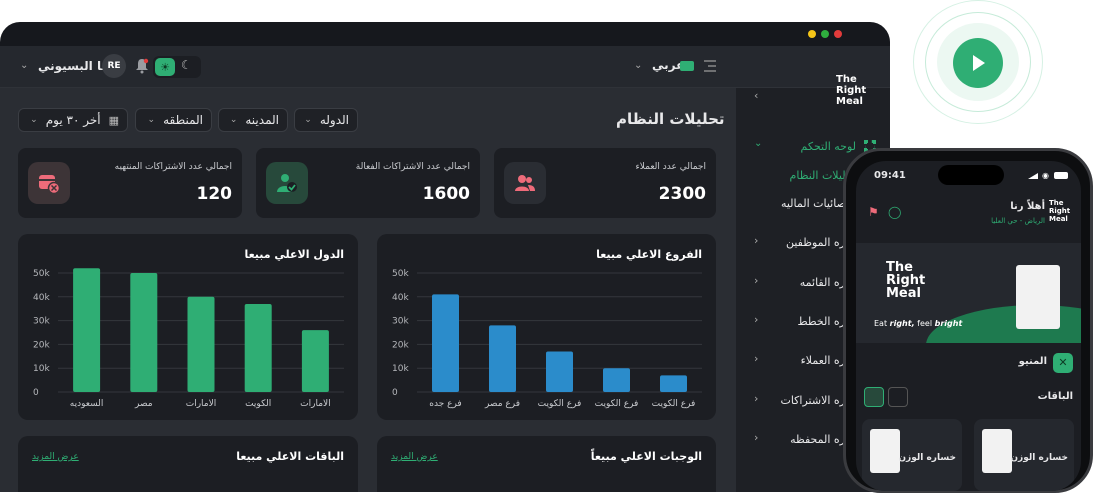  What do you see at coordinates (114, 66) in the screenshot?
I see `avatar: RE` at bounding box center [114, 66].